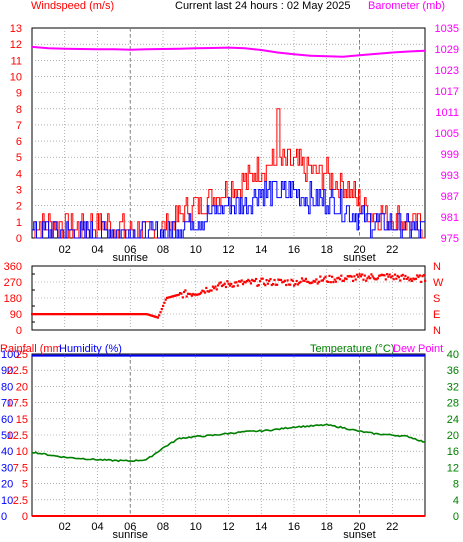 The image size is (463, 542). What do you see at coordinates (13, 283) in the screenshot?
I see `direction-tick-label: 270` at bounding box center [13, 283].